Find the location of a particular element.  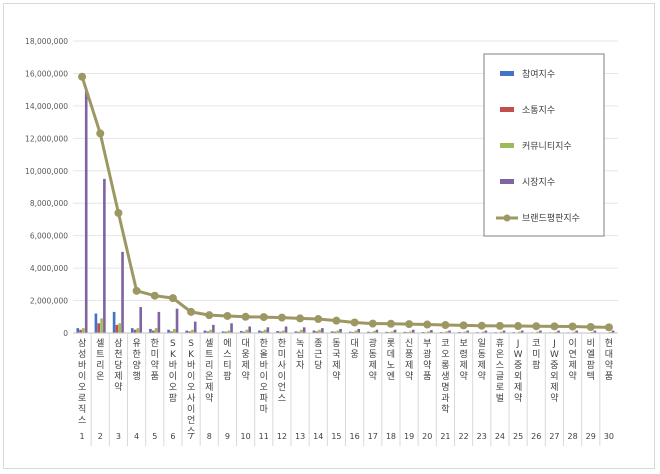

x-rank-label: 18 is located at coordinates (391, 436).